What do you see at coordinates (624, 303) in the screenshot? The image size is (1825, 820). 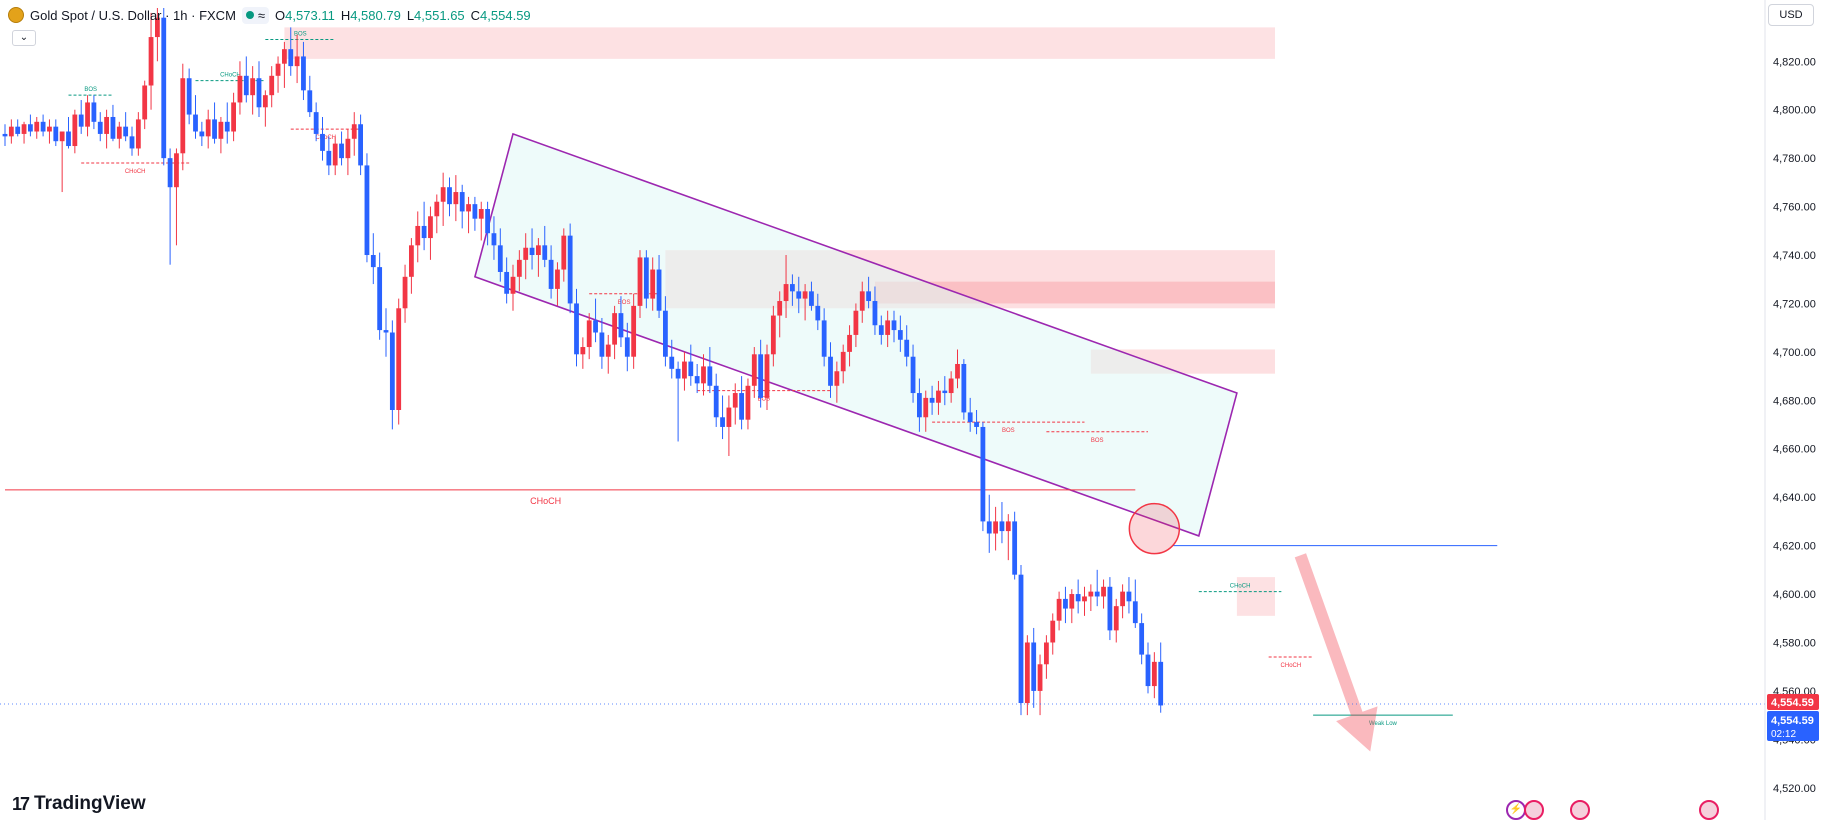 I see `structure-label: BOS` at bounding box center [624, 303].